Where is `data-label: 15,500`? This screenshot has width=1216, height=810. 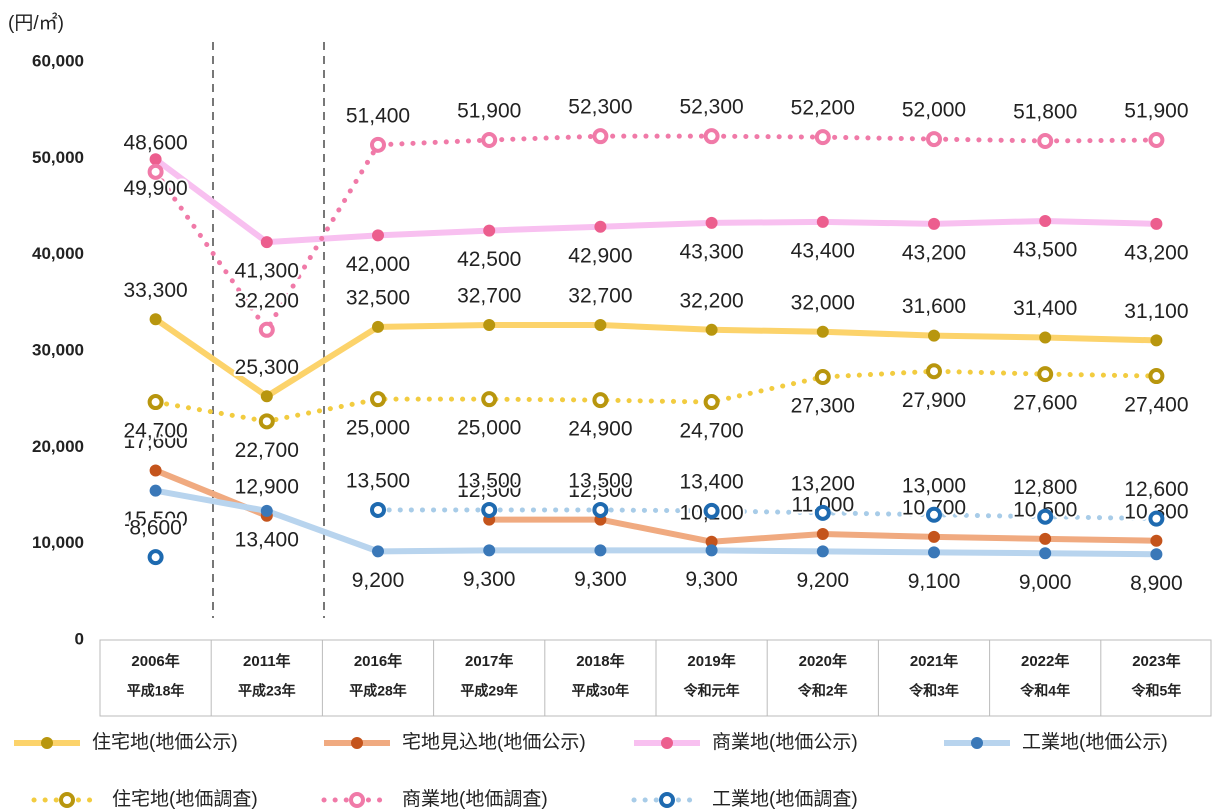
data-label: 15,500 is located at coordinates (155, 519).